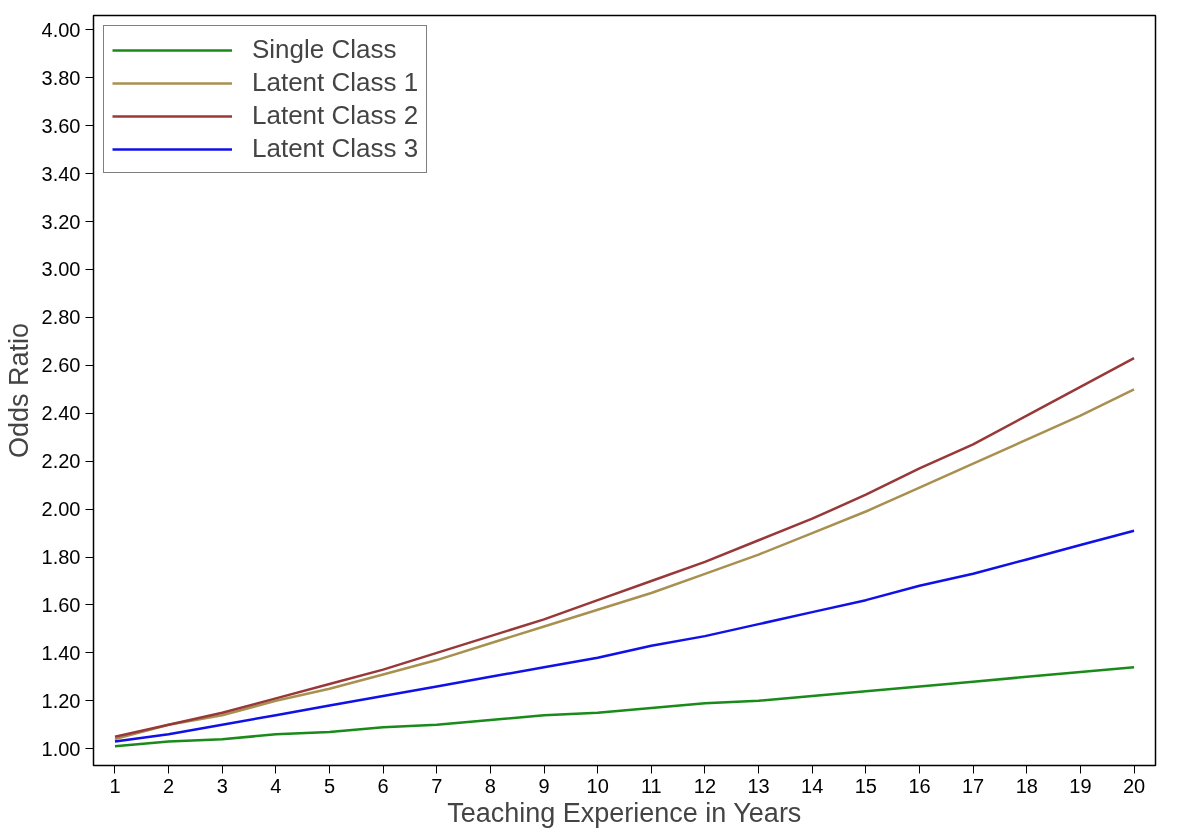 The width and height of the screenshot is (1179, 836). I want to click on y-tick-label: 3.40, so click(61, 173).